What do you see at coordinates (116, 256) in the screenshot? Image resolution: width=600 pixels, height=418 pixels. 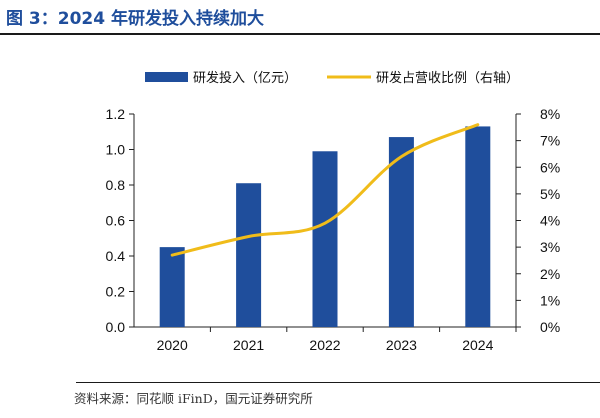 I see `left-tick-label: 0.4` at bounding box center [116, 256].